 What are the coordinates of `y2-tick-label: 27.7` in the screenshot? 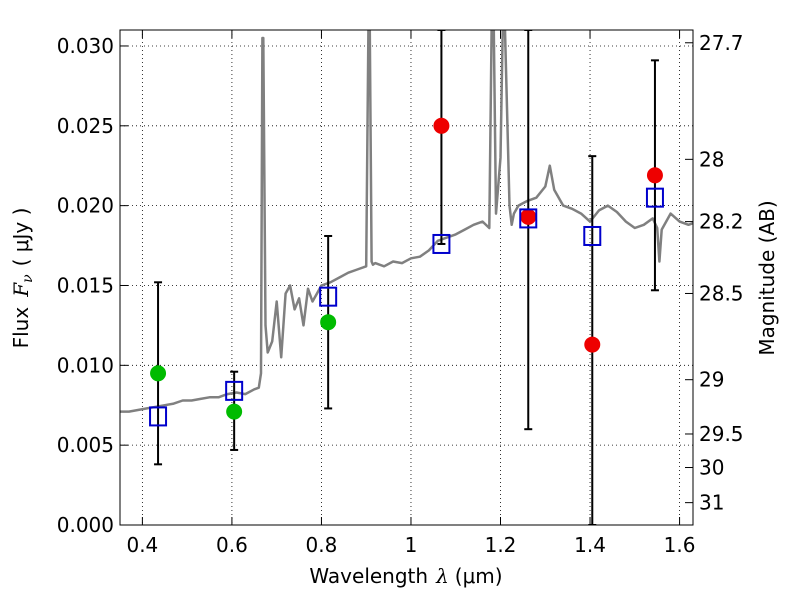 It's located at (721, 43).